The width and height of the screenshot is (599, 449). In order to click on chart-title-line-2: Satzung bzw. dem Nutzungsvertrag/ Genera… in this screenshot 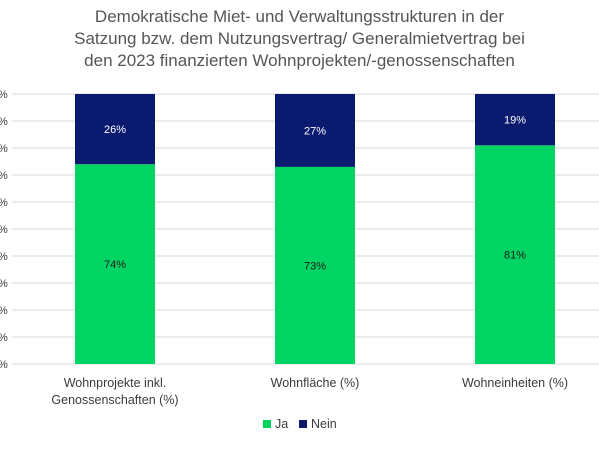, I will do `click(299, 38)`.